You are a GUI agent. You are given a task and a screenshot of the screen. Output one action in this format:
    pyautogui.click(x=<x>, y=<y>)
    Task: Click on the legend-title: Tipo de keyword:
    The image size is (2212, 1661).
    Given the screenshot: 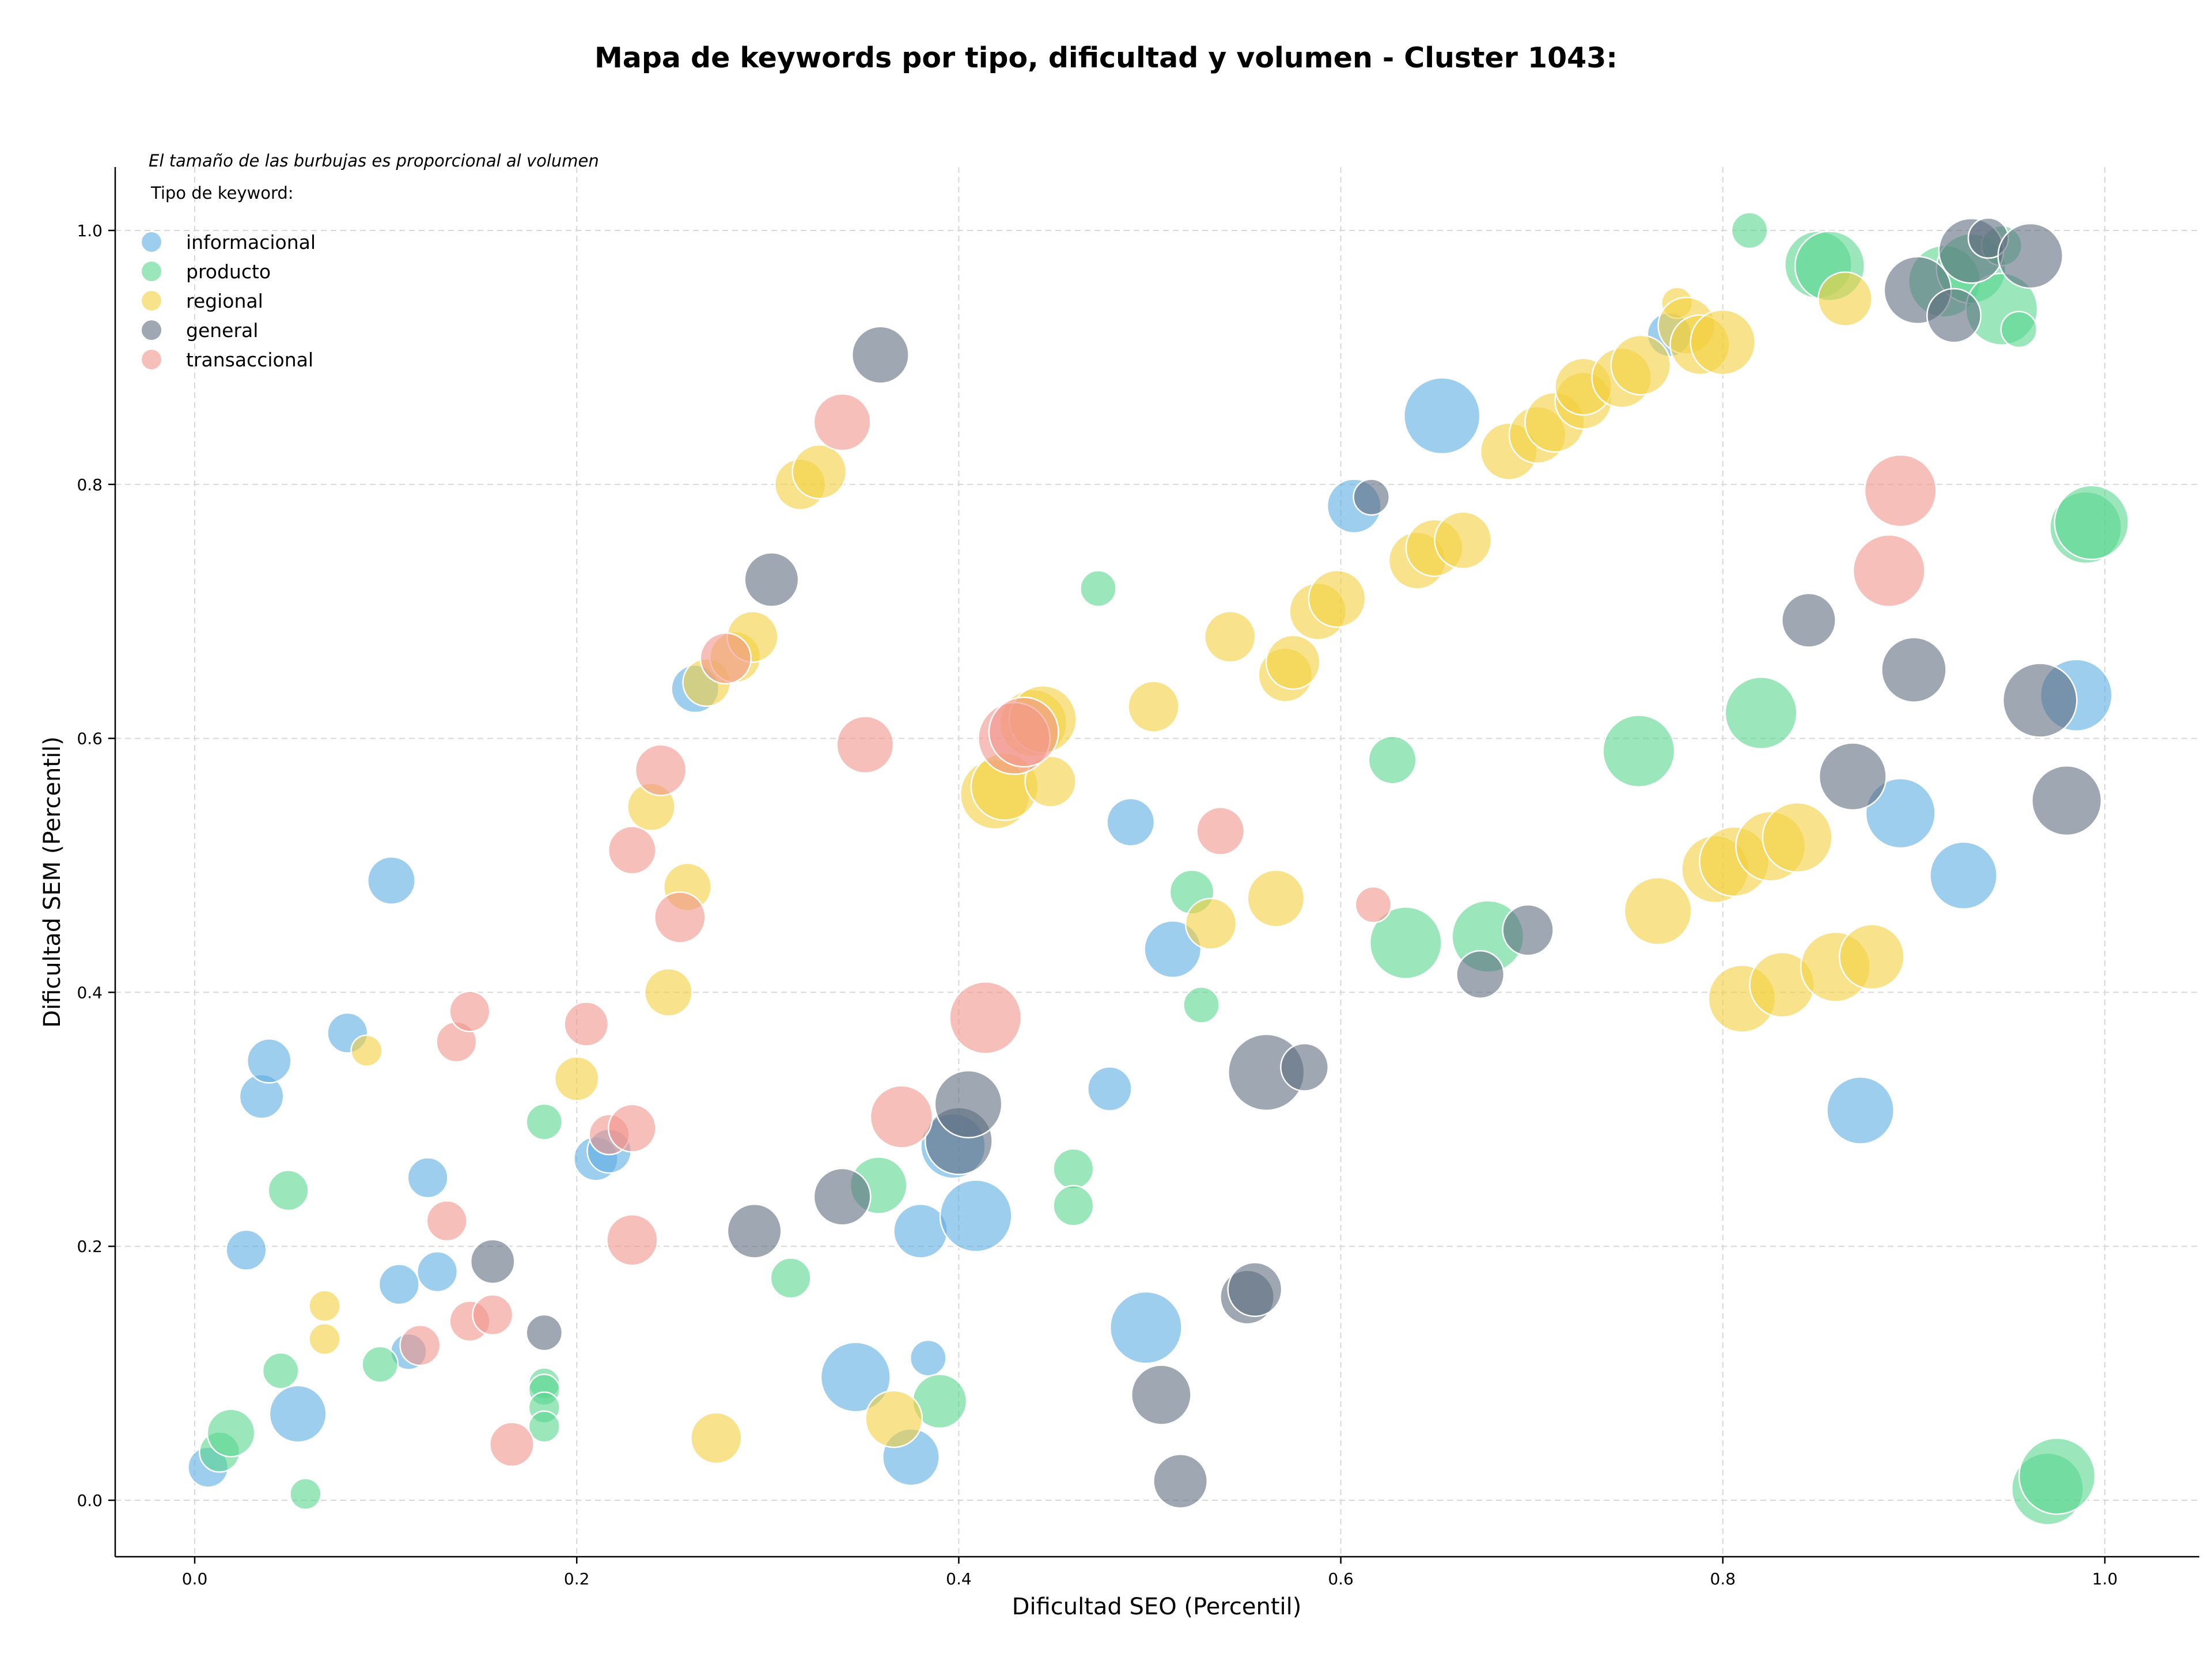 What is the action you would take?
    pyautogui.click(x=222, y=193)
    